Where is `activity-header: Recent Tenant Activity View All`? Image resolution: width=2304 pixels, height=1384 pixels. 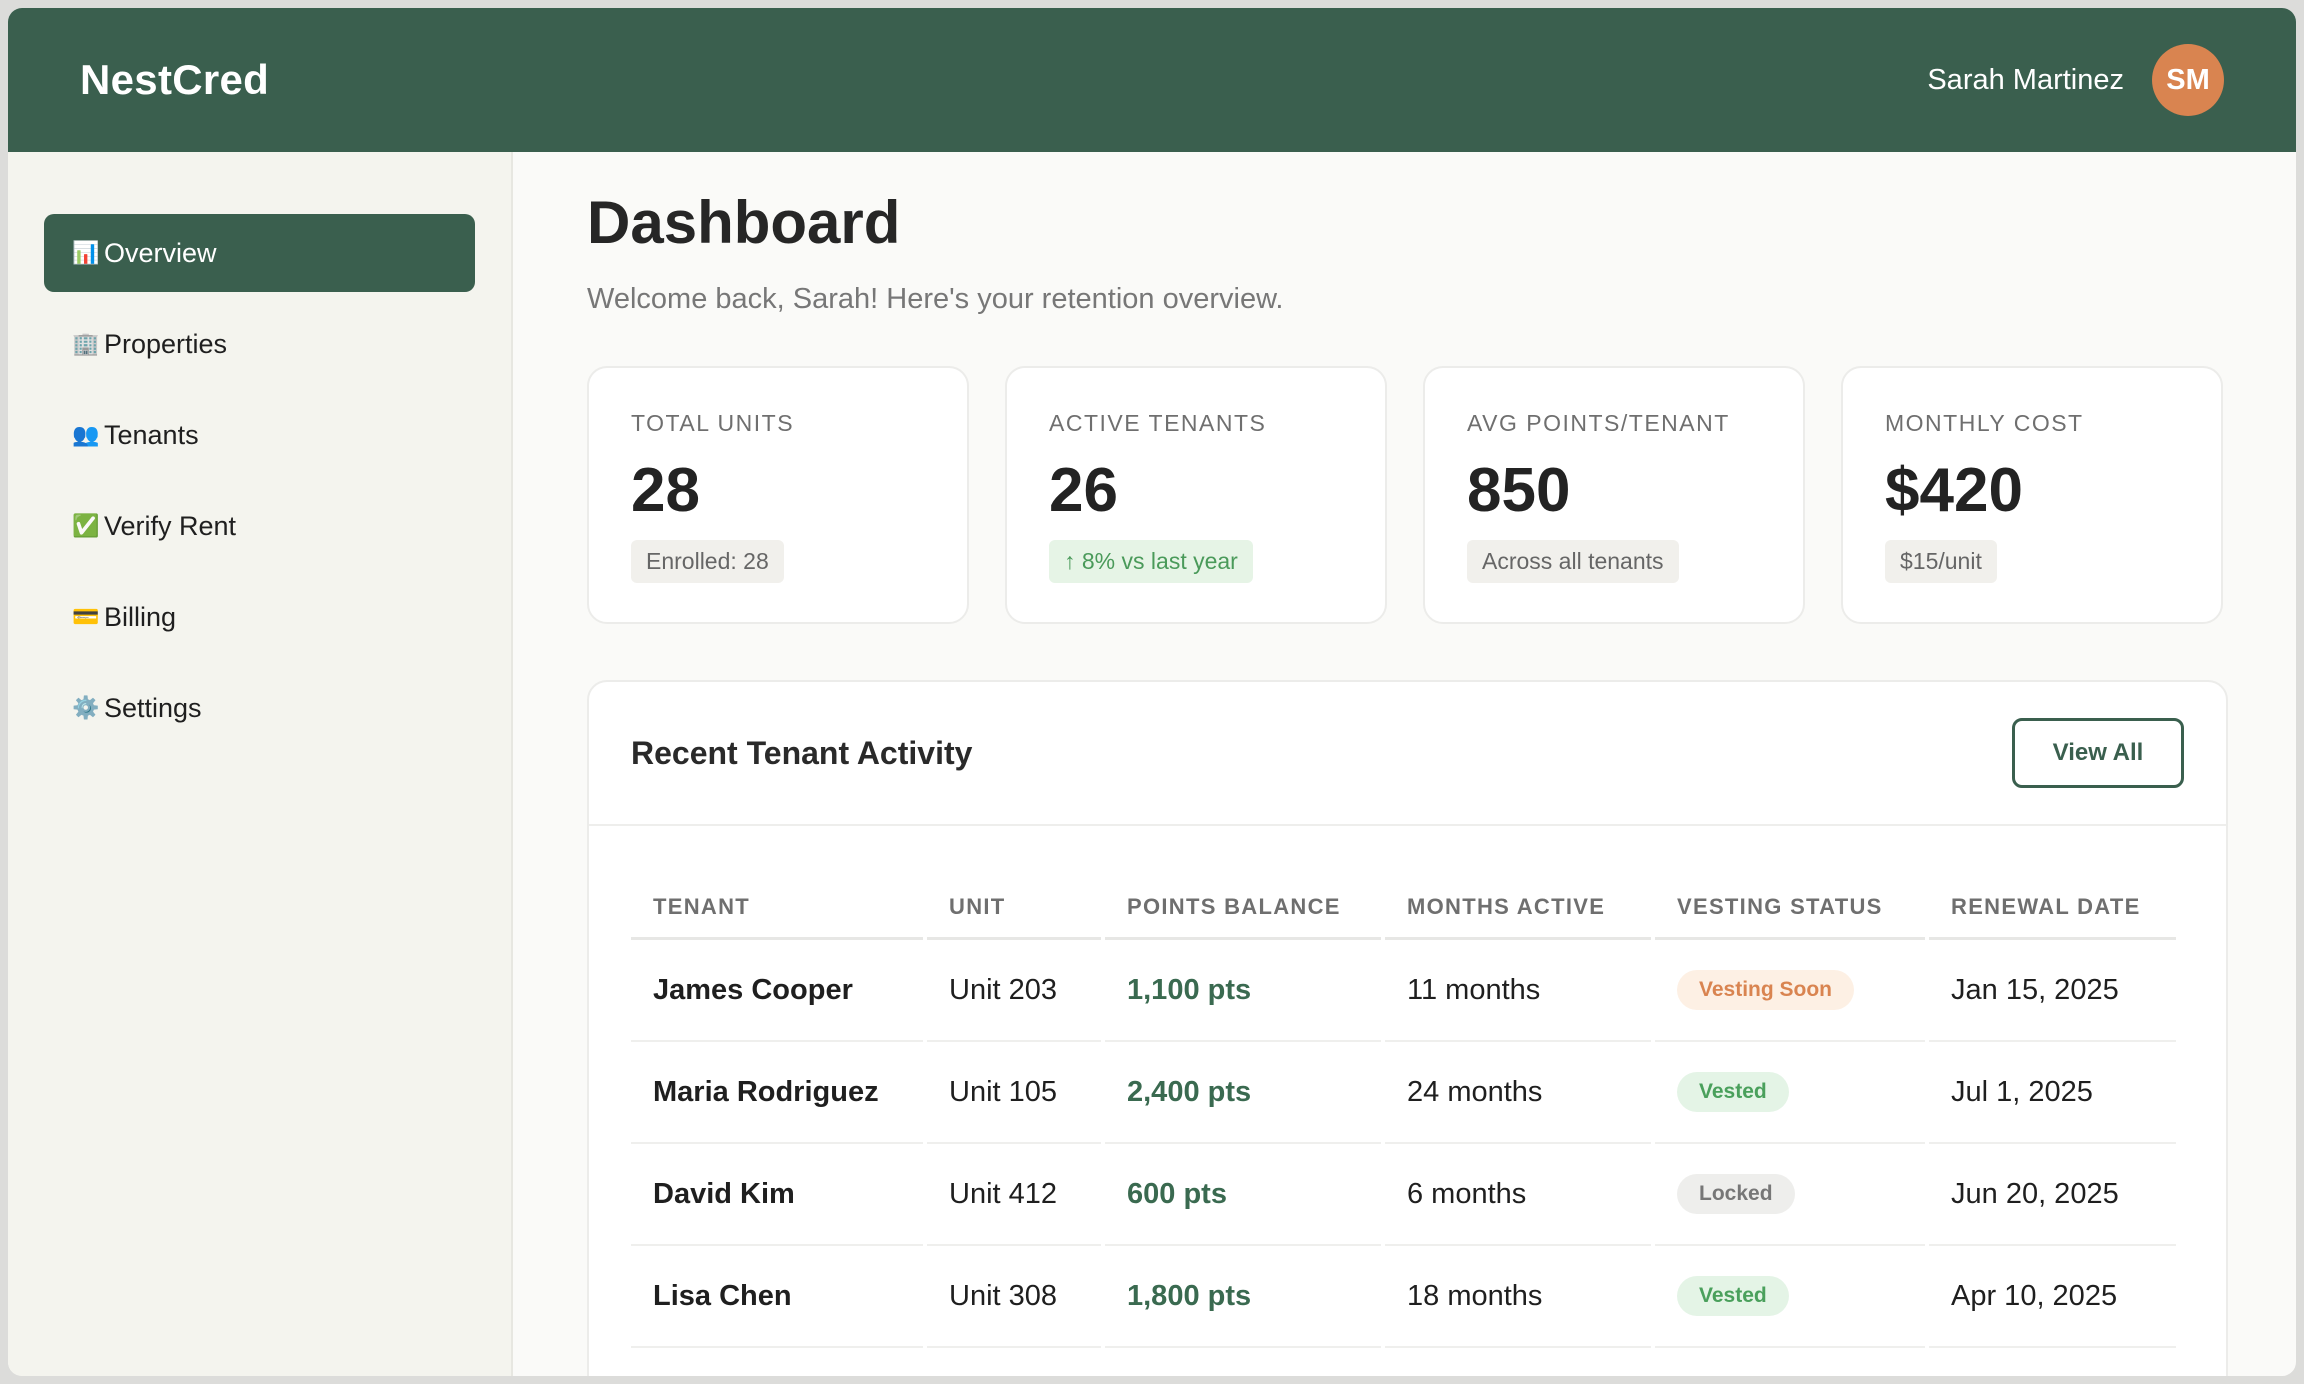 activity-header: Recent Tenant Activity View All is located at coordinates (1407, 754).